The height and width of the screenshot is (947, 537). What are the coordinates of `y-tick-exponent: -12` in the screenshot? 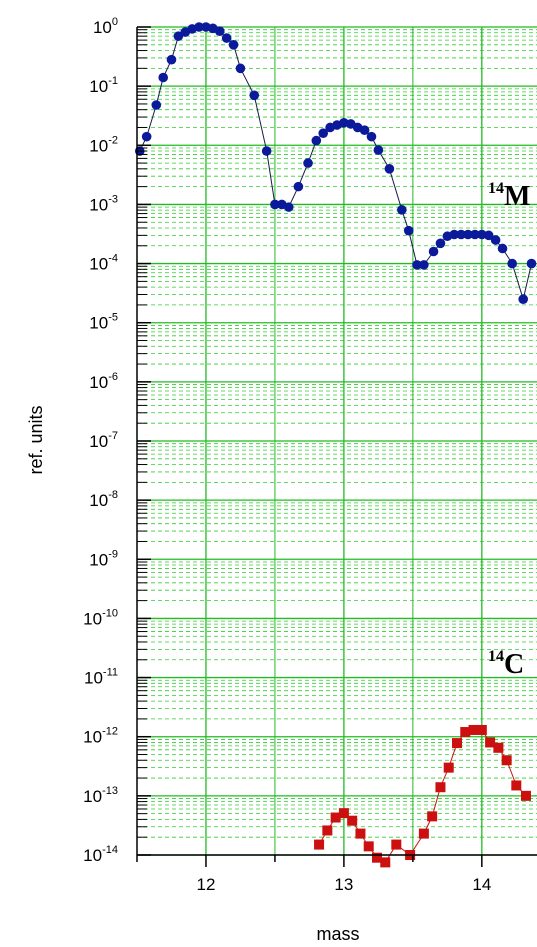 It's located at (110, 732).